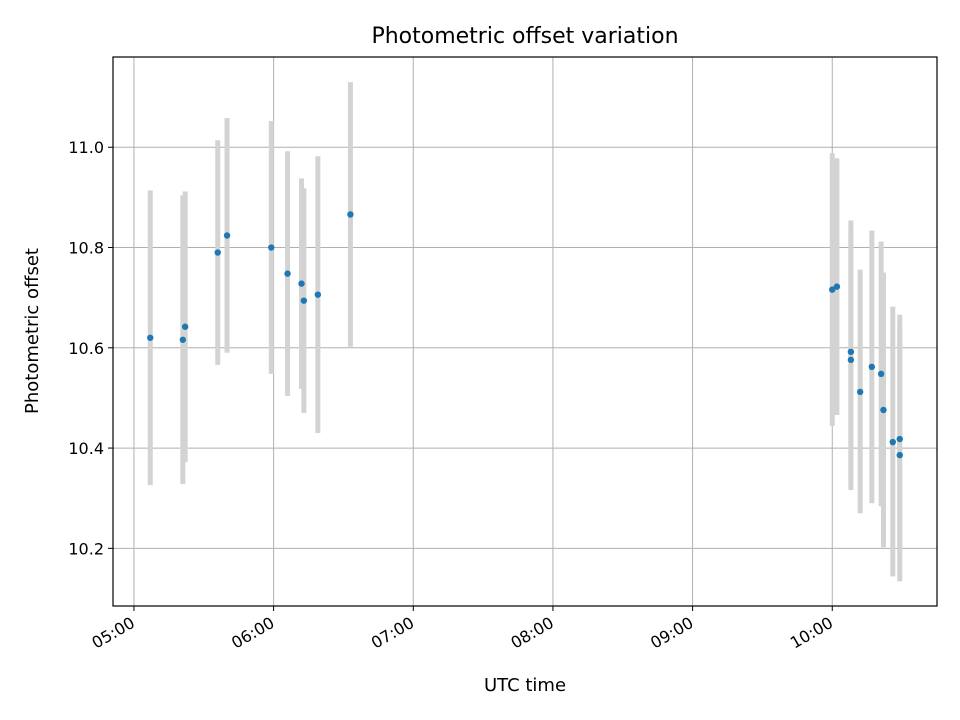 This screenshot has width=960, height=720. I want to click on chart-title: Photometric offset variation, so click(524, 36).